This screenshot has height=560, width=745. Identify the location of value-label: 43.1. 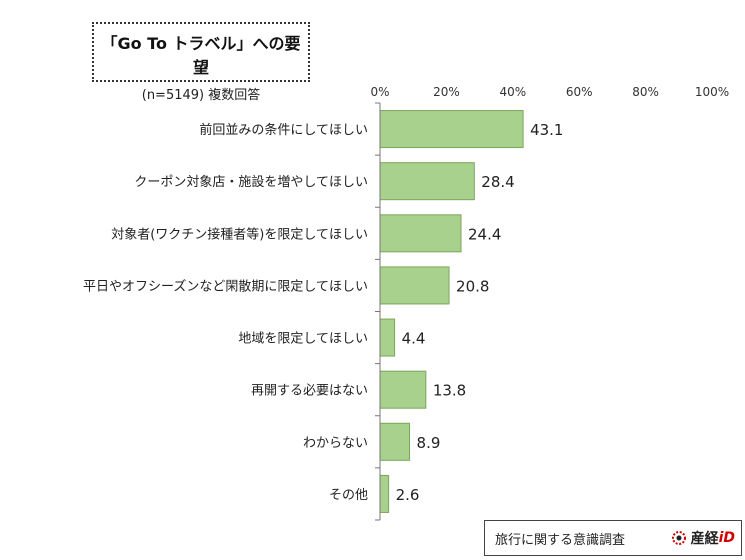
(546, 130).